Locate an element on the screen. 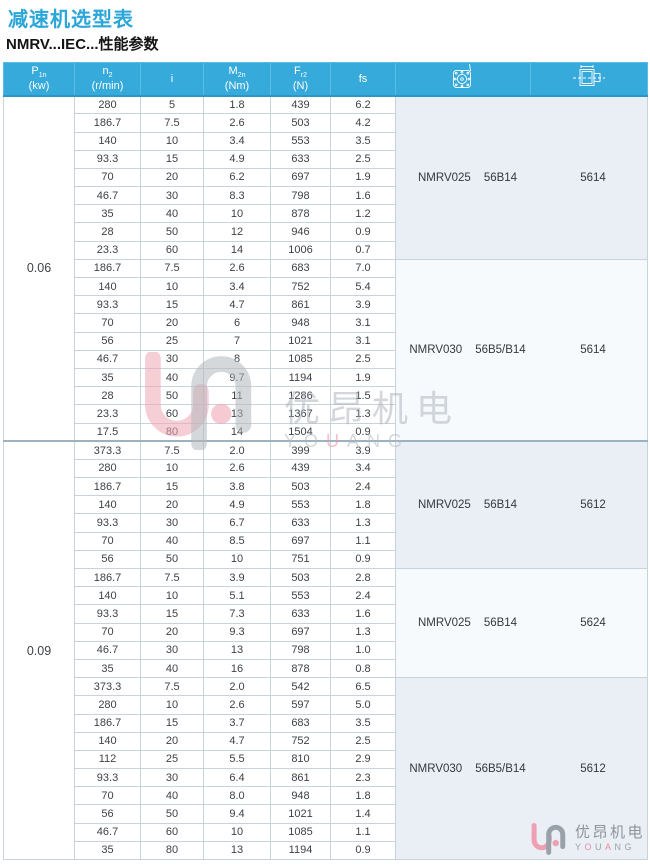 The height and width of the screenshot is (864, 650). table-row: 23.3 60 14 1006 0.7 is located at coordinates (326, 250).